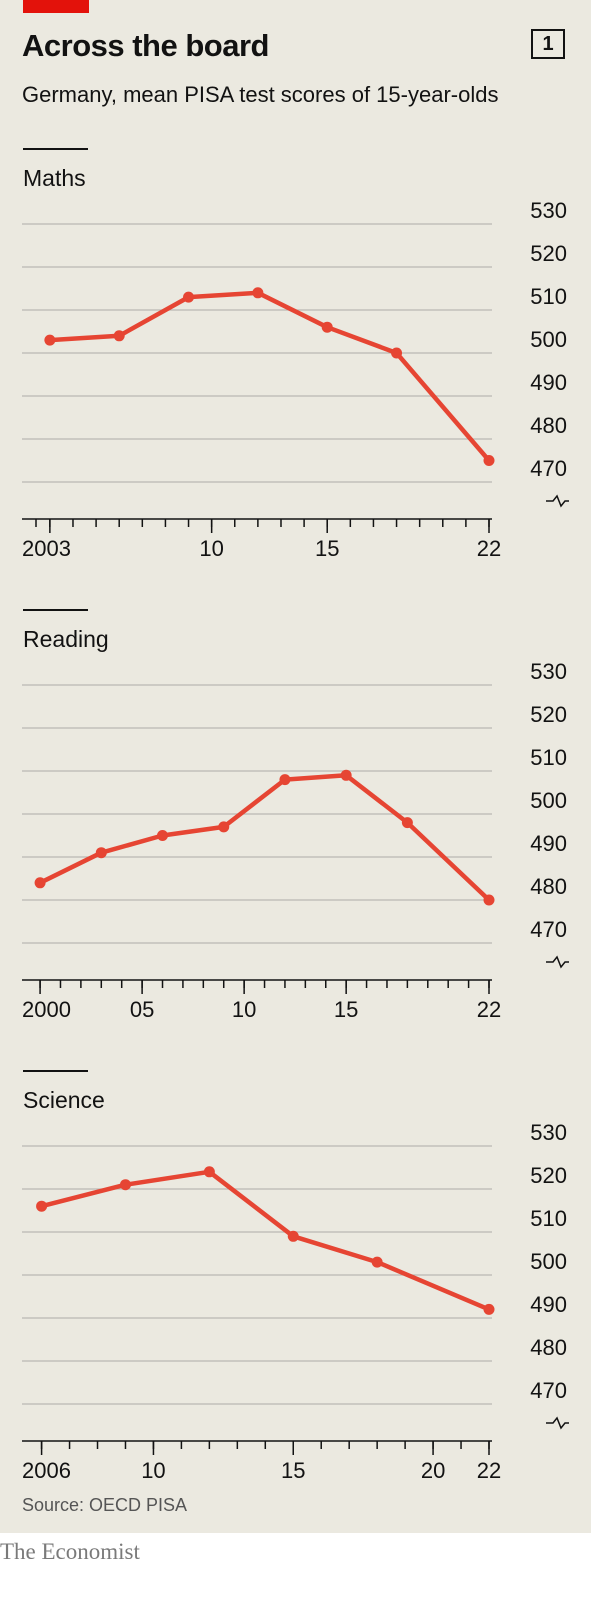 This screenshot has height=1616, width=608. I want to click on accent-bar, so click(56, 6).